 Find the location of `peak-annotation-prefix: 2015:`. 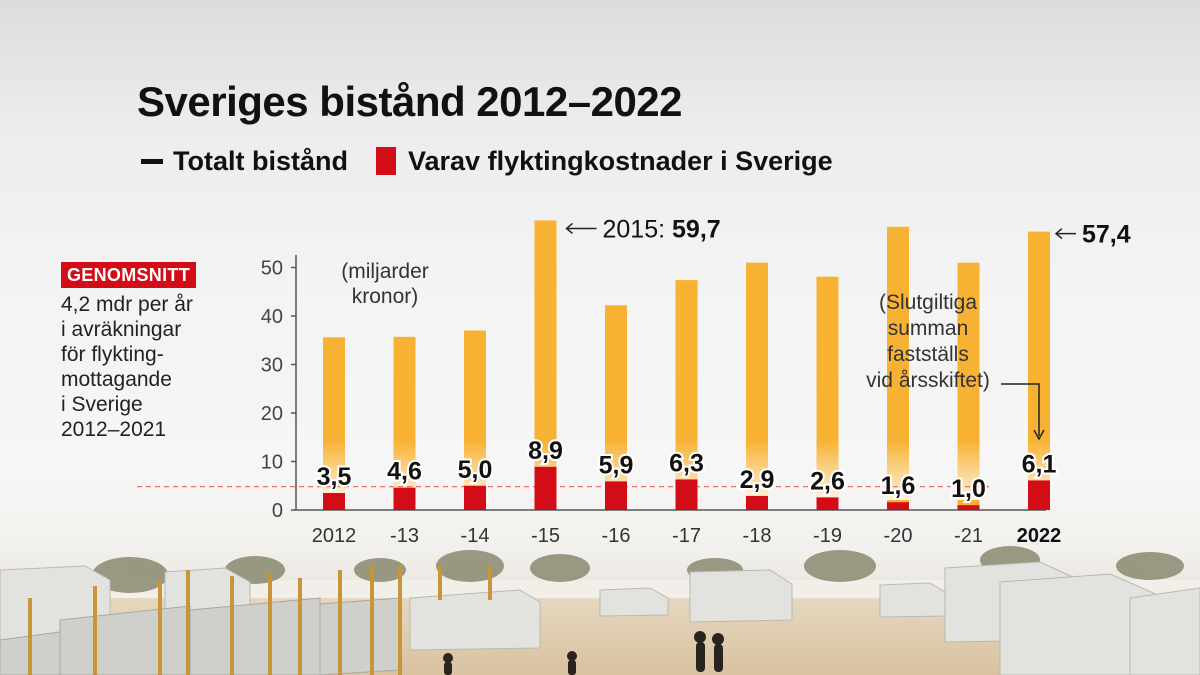

peak-annotation-prefix: 2015: is located at coordinates (638, 229).